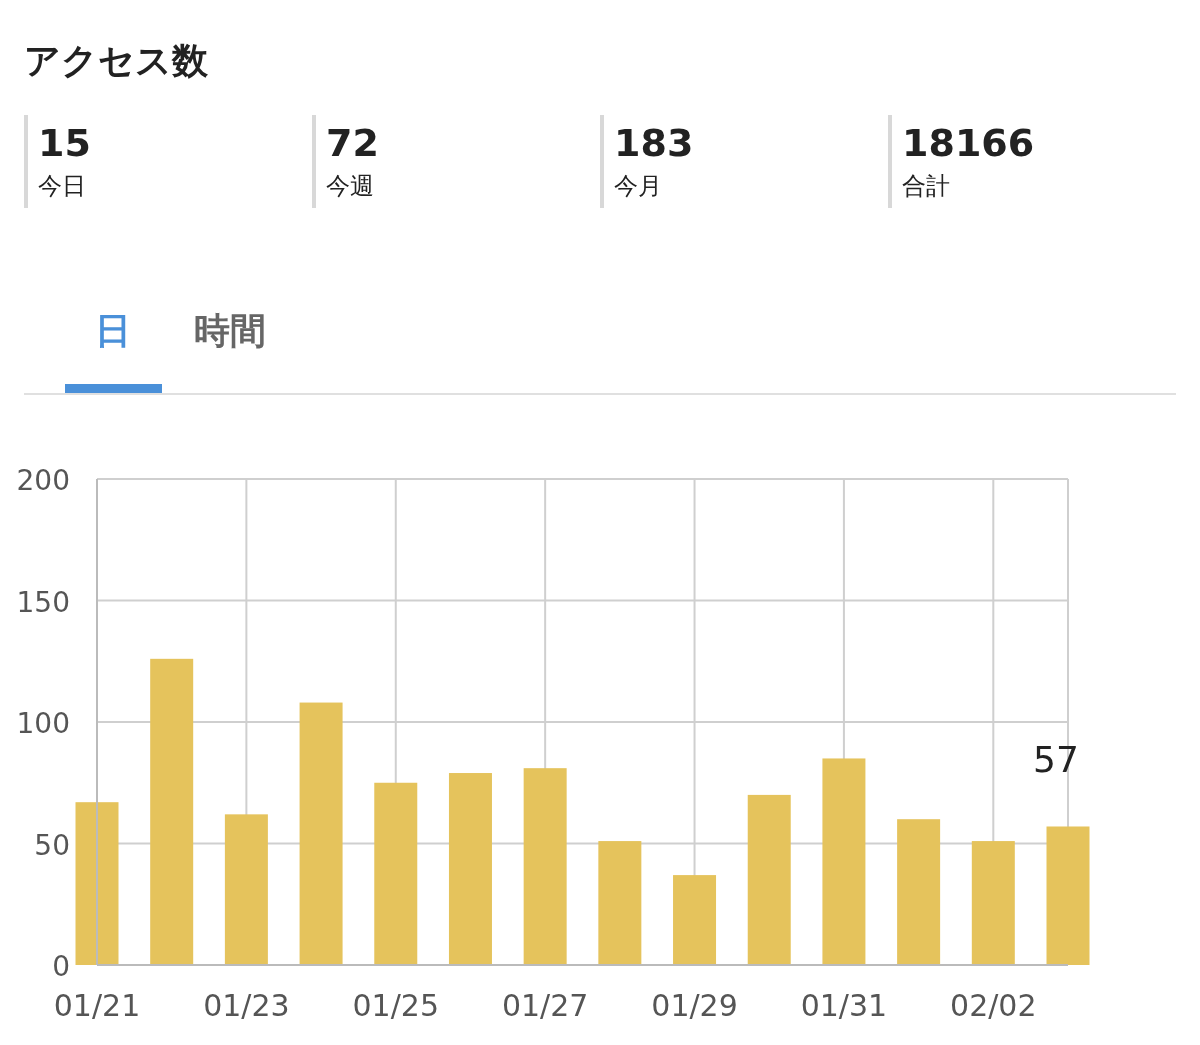 The image size is (1200, 1045). What do you see at coordinates (350, 186) in the screenshot?
I see `text: 今週` at bounding box center [350, 186].